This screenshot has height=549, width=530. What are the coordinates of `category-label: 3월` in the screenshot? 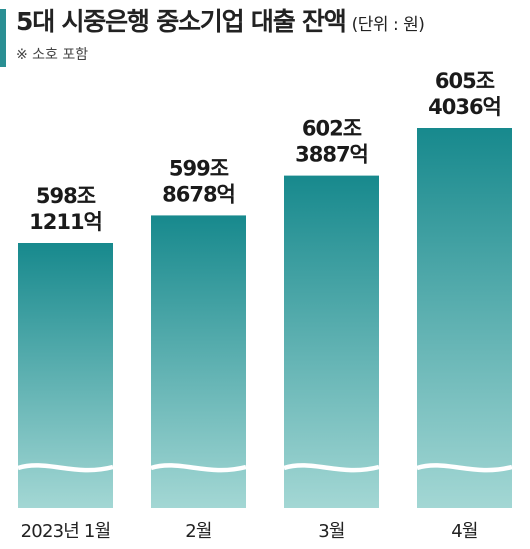 It's located at (331, 531).